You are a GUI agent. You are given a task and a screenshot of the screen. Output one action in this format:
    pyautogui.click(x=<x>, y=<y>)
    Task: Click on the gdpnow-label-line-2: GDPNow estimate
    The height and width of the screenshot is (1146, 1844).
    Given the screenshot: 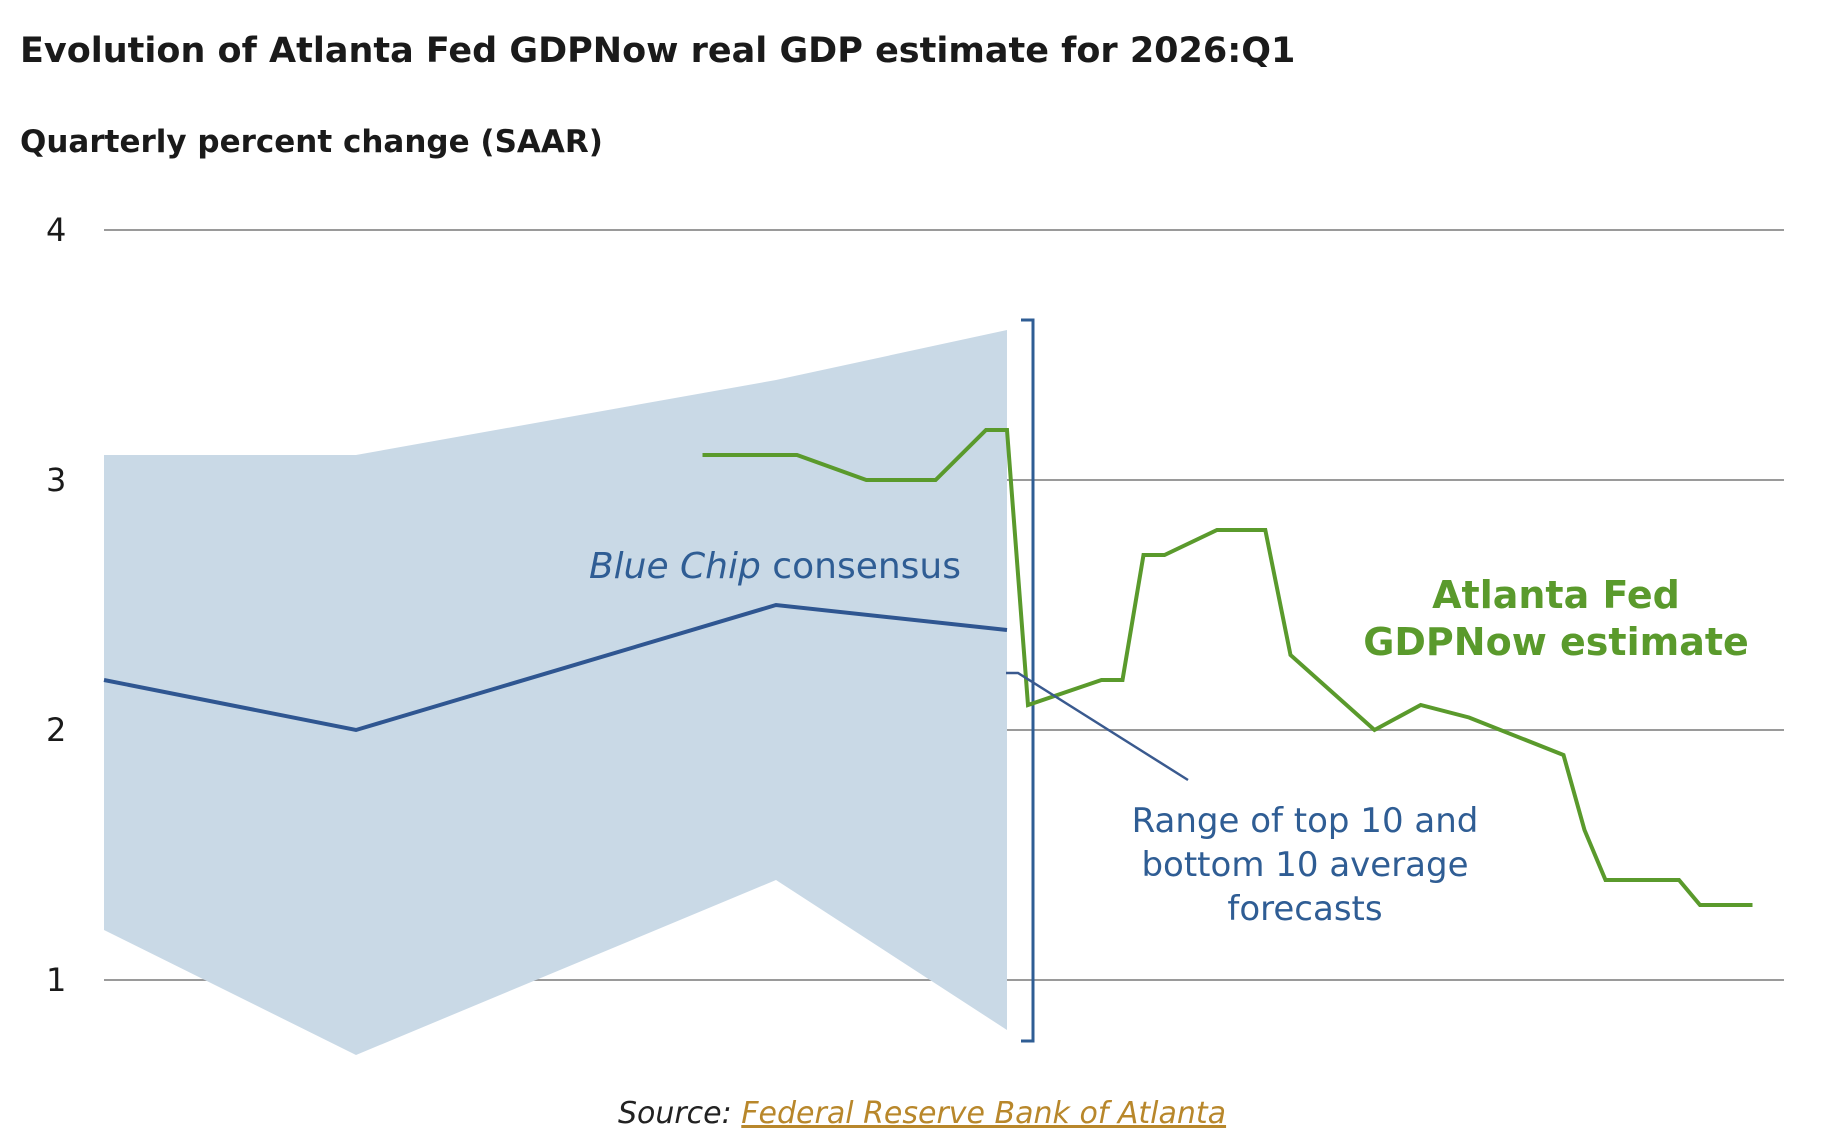 What is the action you would take?
    pyautogui.click(x=1556, y=642)
    